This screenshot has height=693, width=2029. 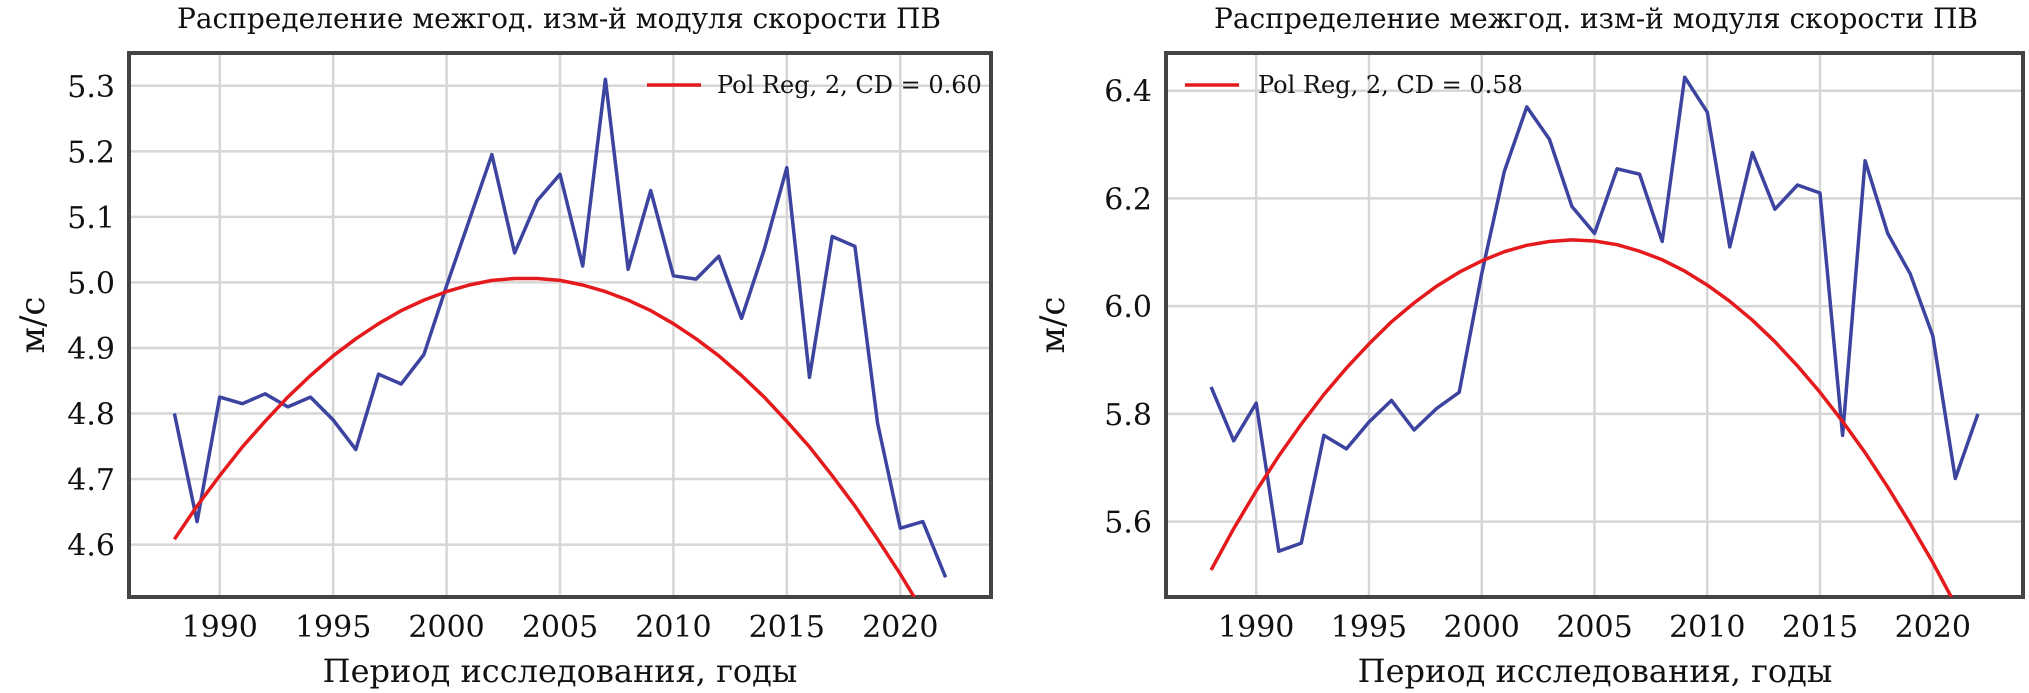 I want to click on legend: Pol Reg, 2, CD = 0.58, so click(x=1354, y=85).